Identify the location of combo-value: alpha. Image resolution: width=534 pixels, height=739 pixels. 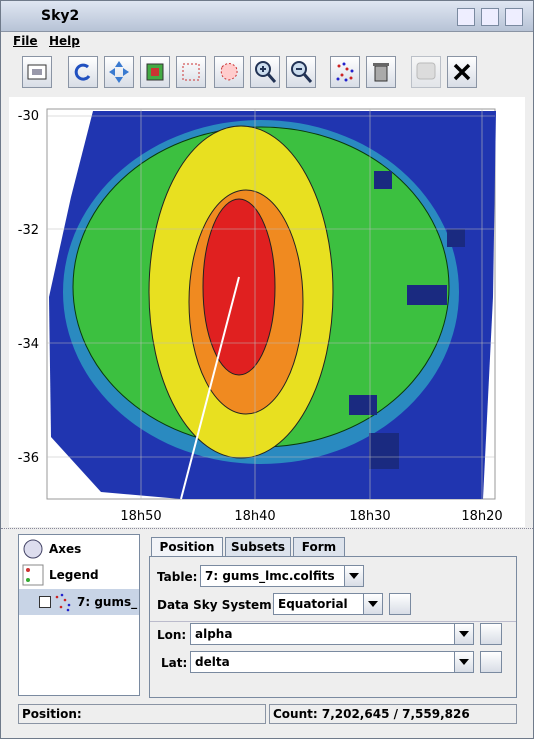
(214, 634).